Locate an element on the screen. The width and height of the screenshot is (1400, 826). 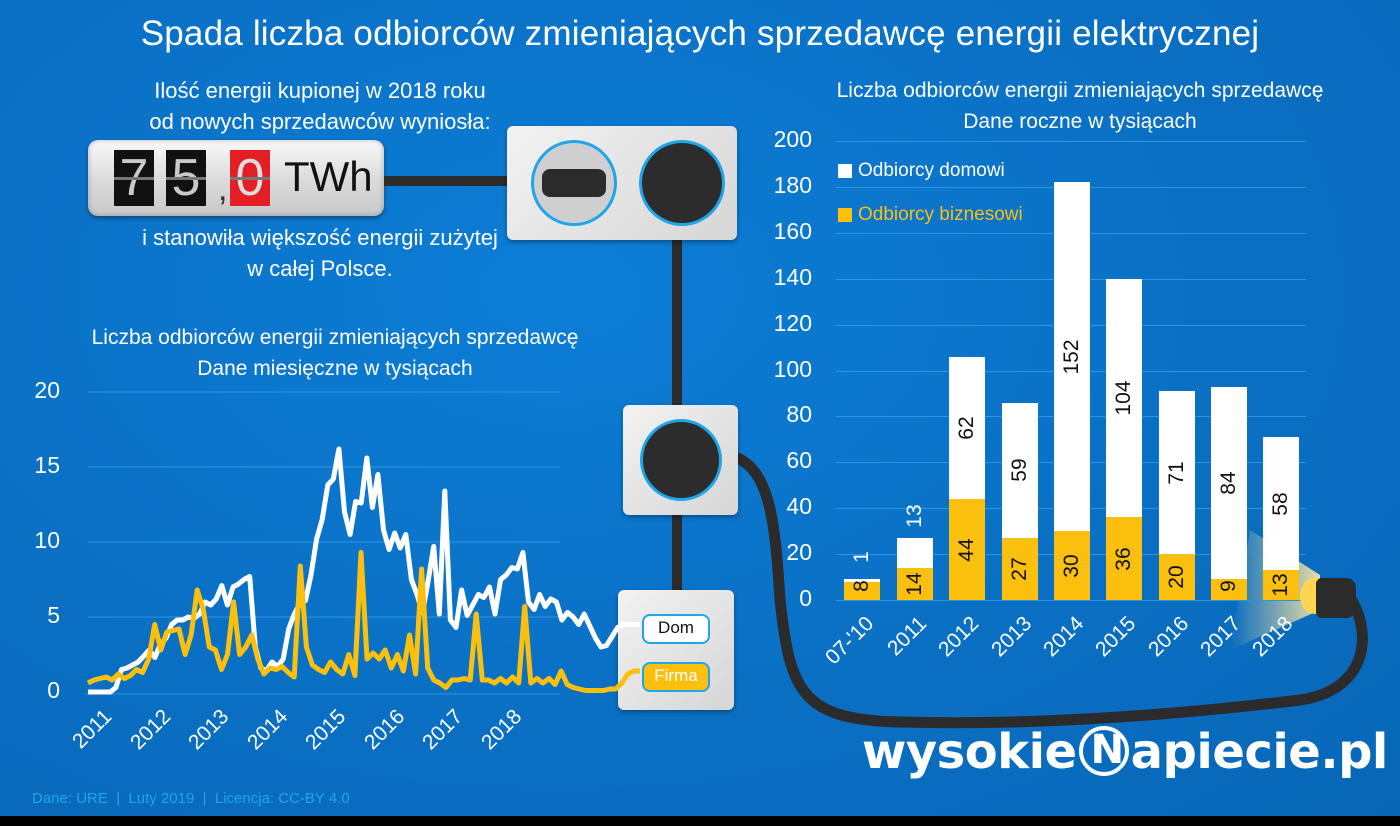
bar-value-label: 27 is located at coordinates (1019, 569).